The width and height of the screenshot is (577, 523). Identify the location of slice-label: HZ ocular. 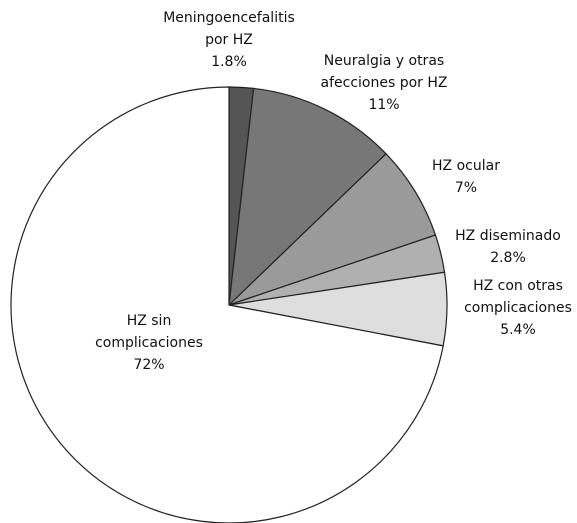
(466, 166).